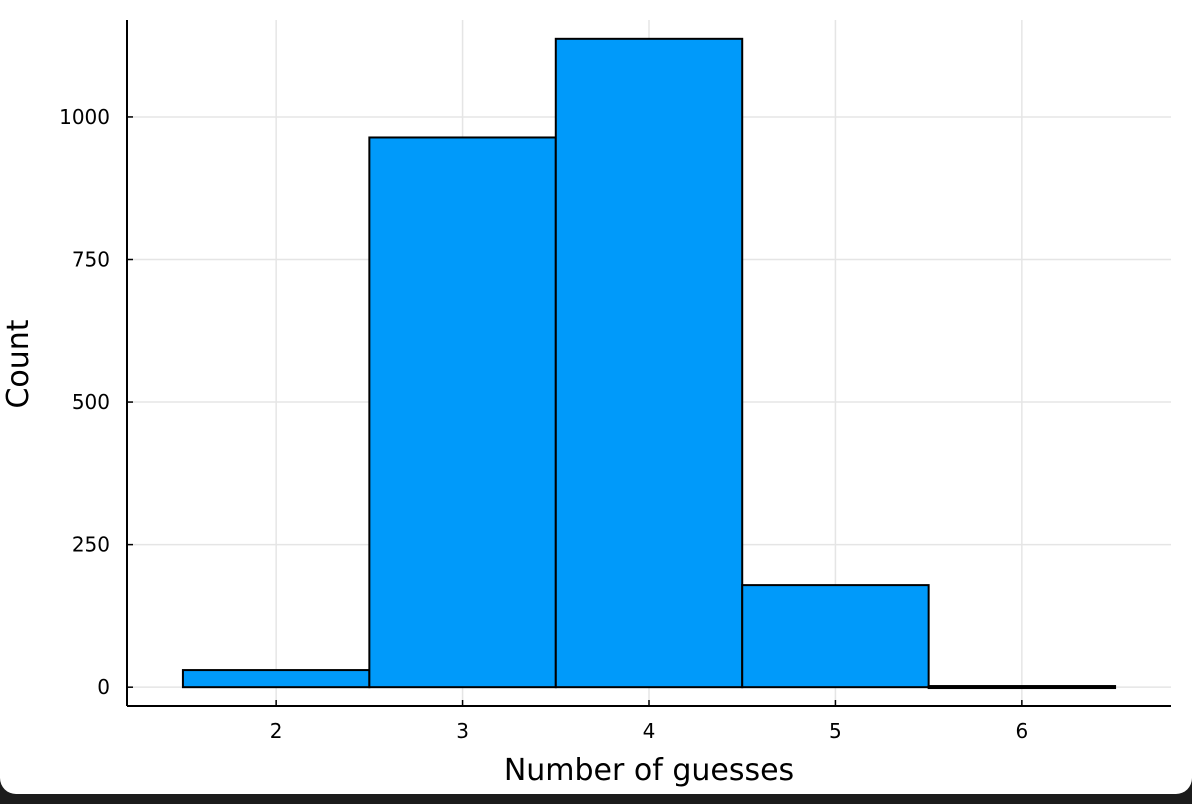 The height and width of the screenshot is (804, 1192). I want to click on x-tick-label: 4, so click(649, 731).